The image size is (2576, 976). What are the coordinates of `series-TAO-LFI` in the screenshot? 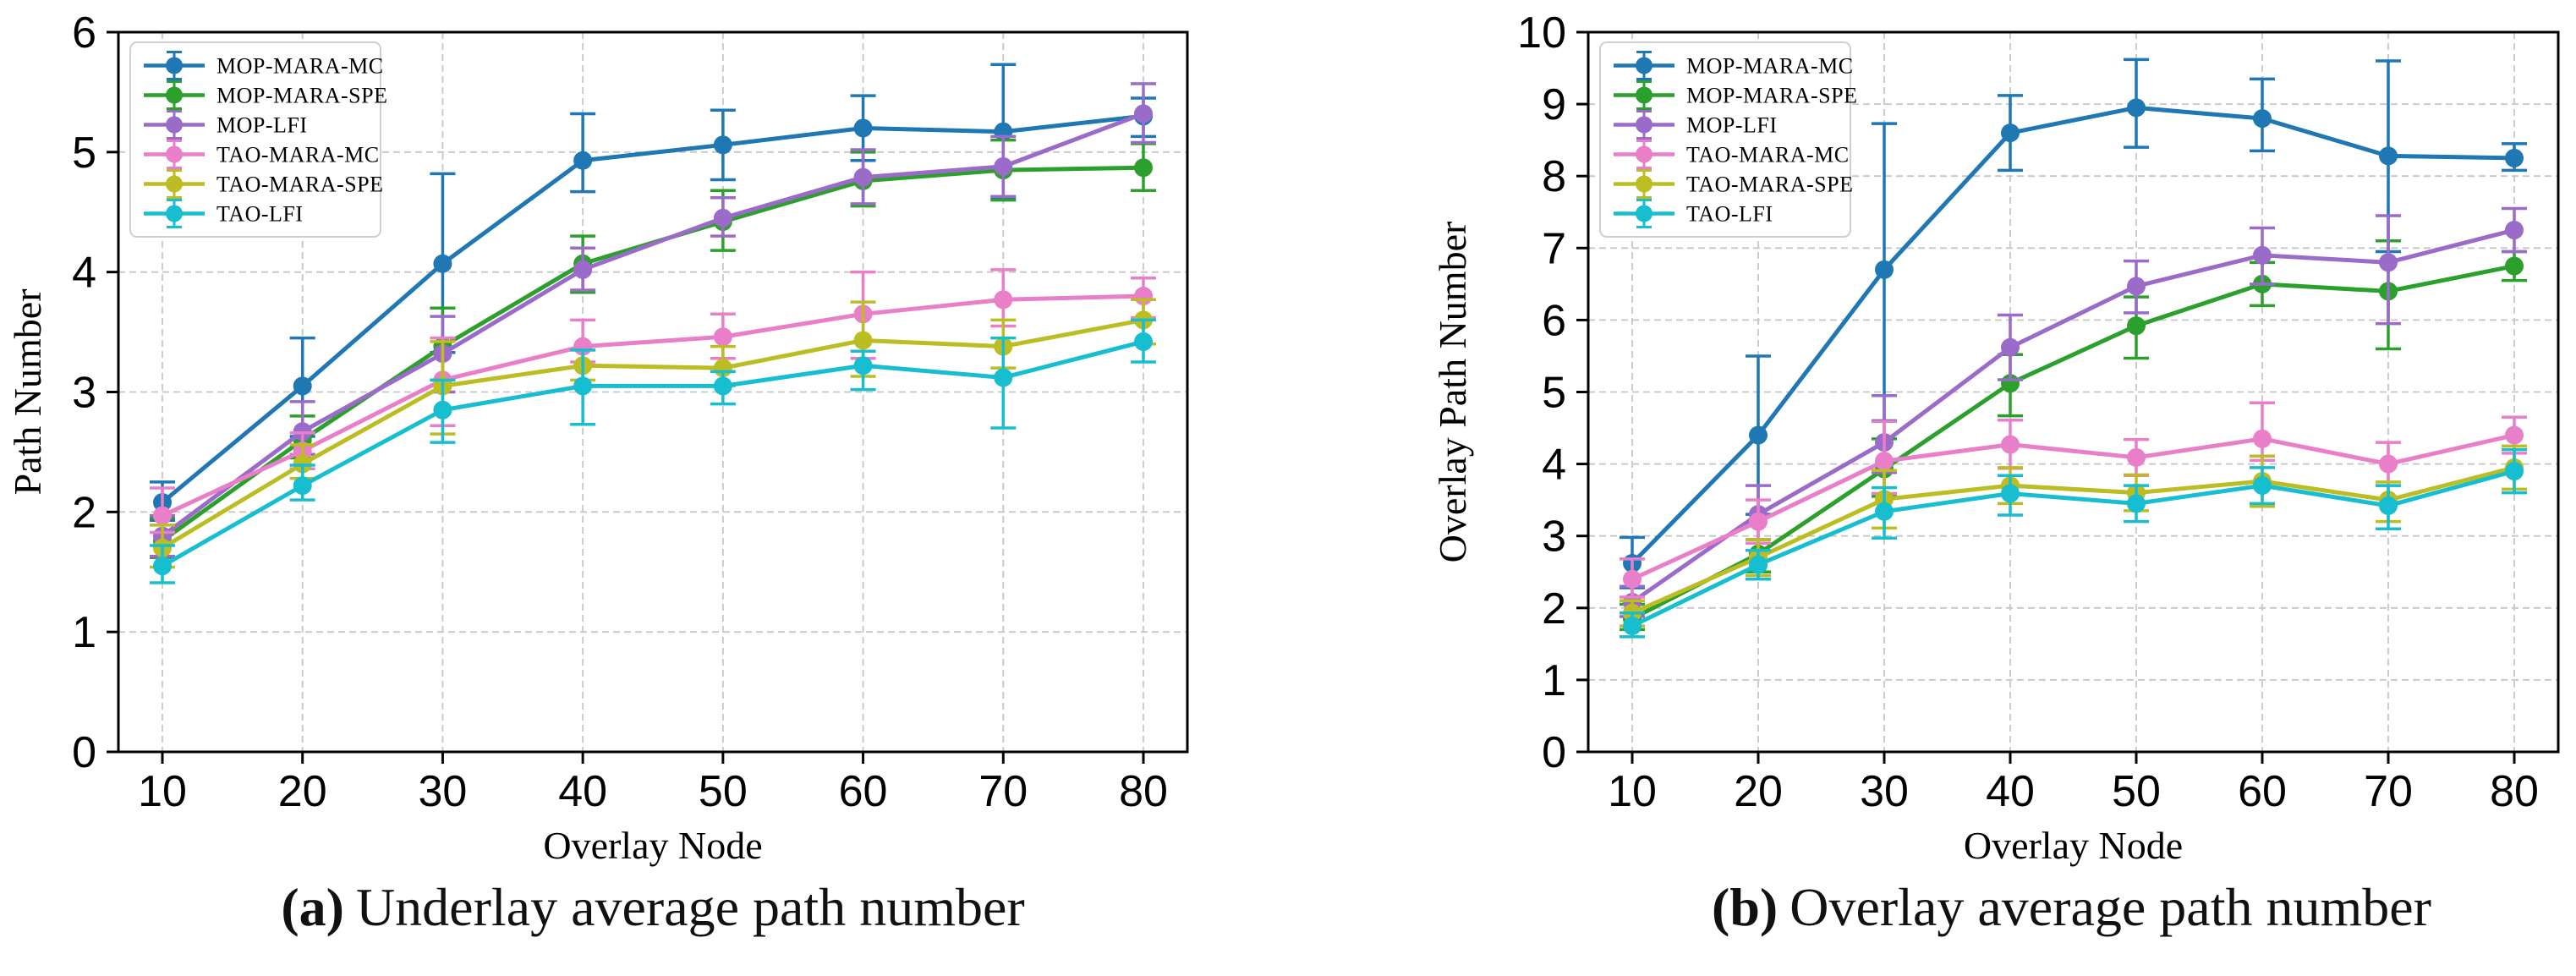 It's located at (653, 451).